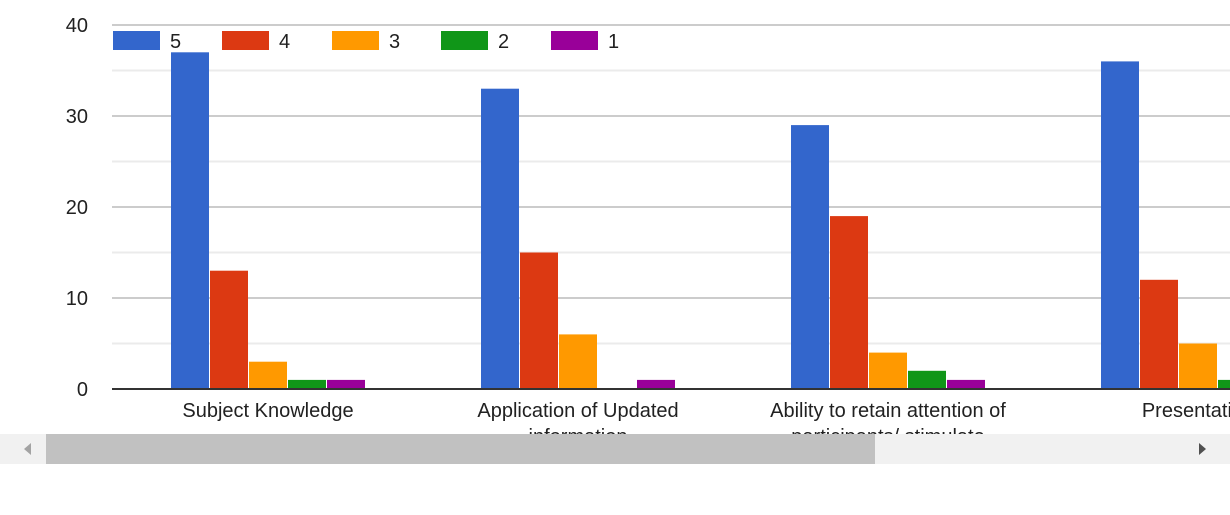 This screenshot has height=515, width=1230. Describe the element at coordinates (1186, 411) in the screenshot. I see `x-category-label: Presentation` at that location.